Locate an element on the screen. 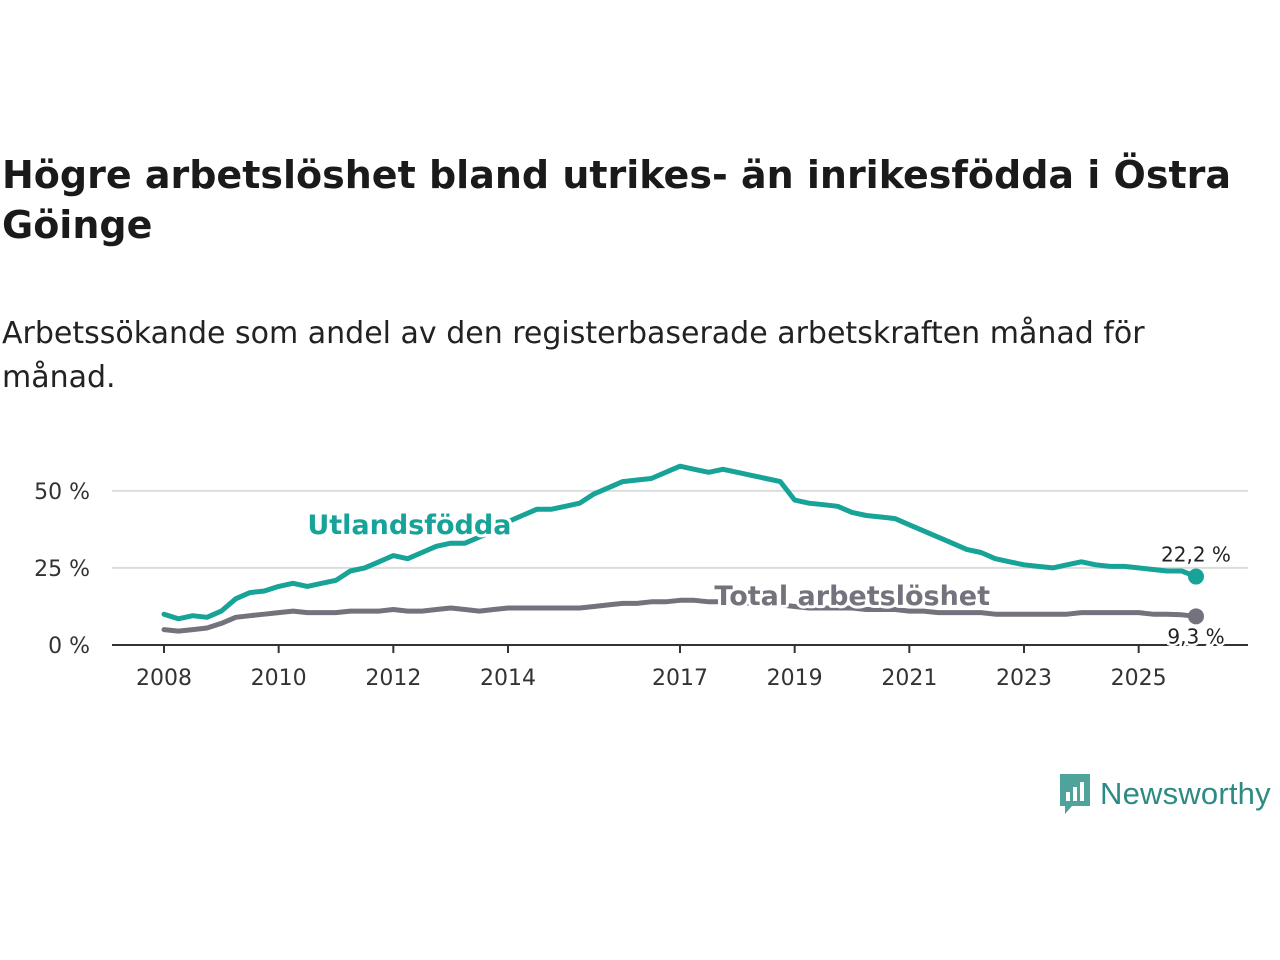 Image resolution: width=1280 pixels, height=960 pixels. y-tick-label: 0 % is located at coordinates (69, 646).